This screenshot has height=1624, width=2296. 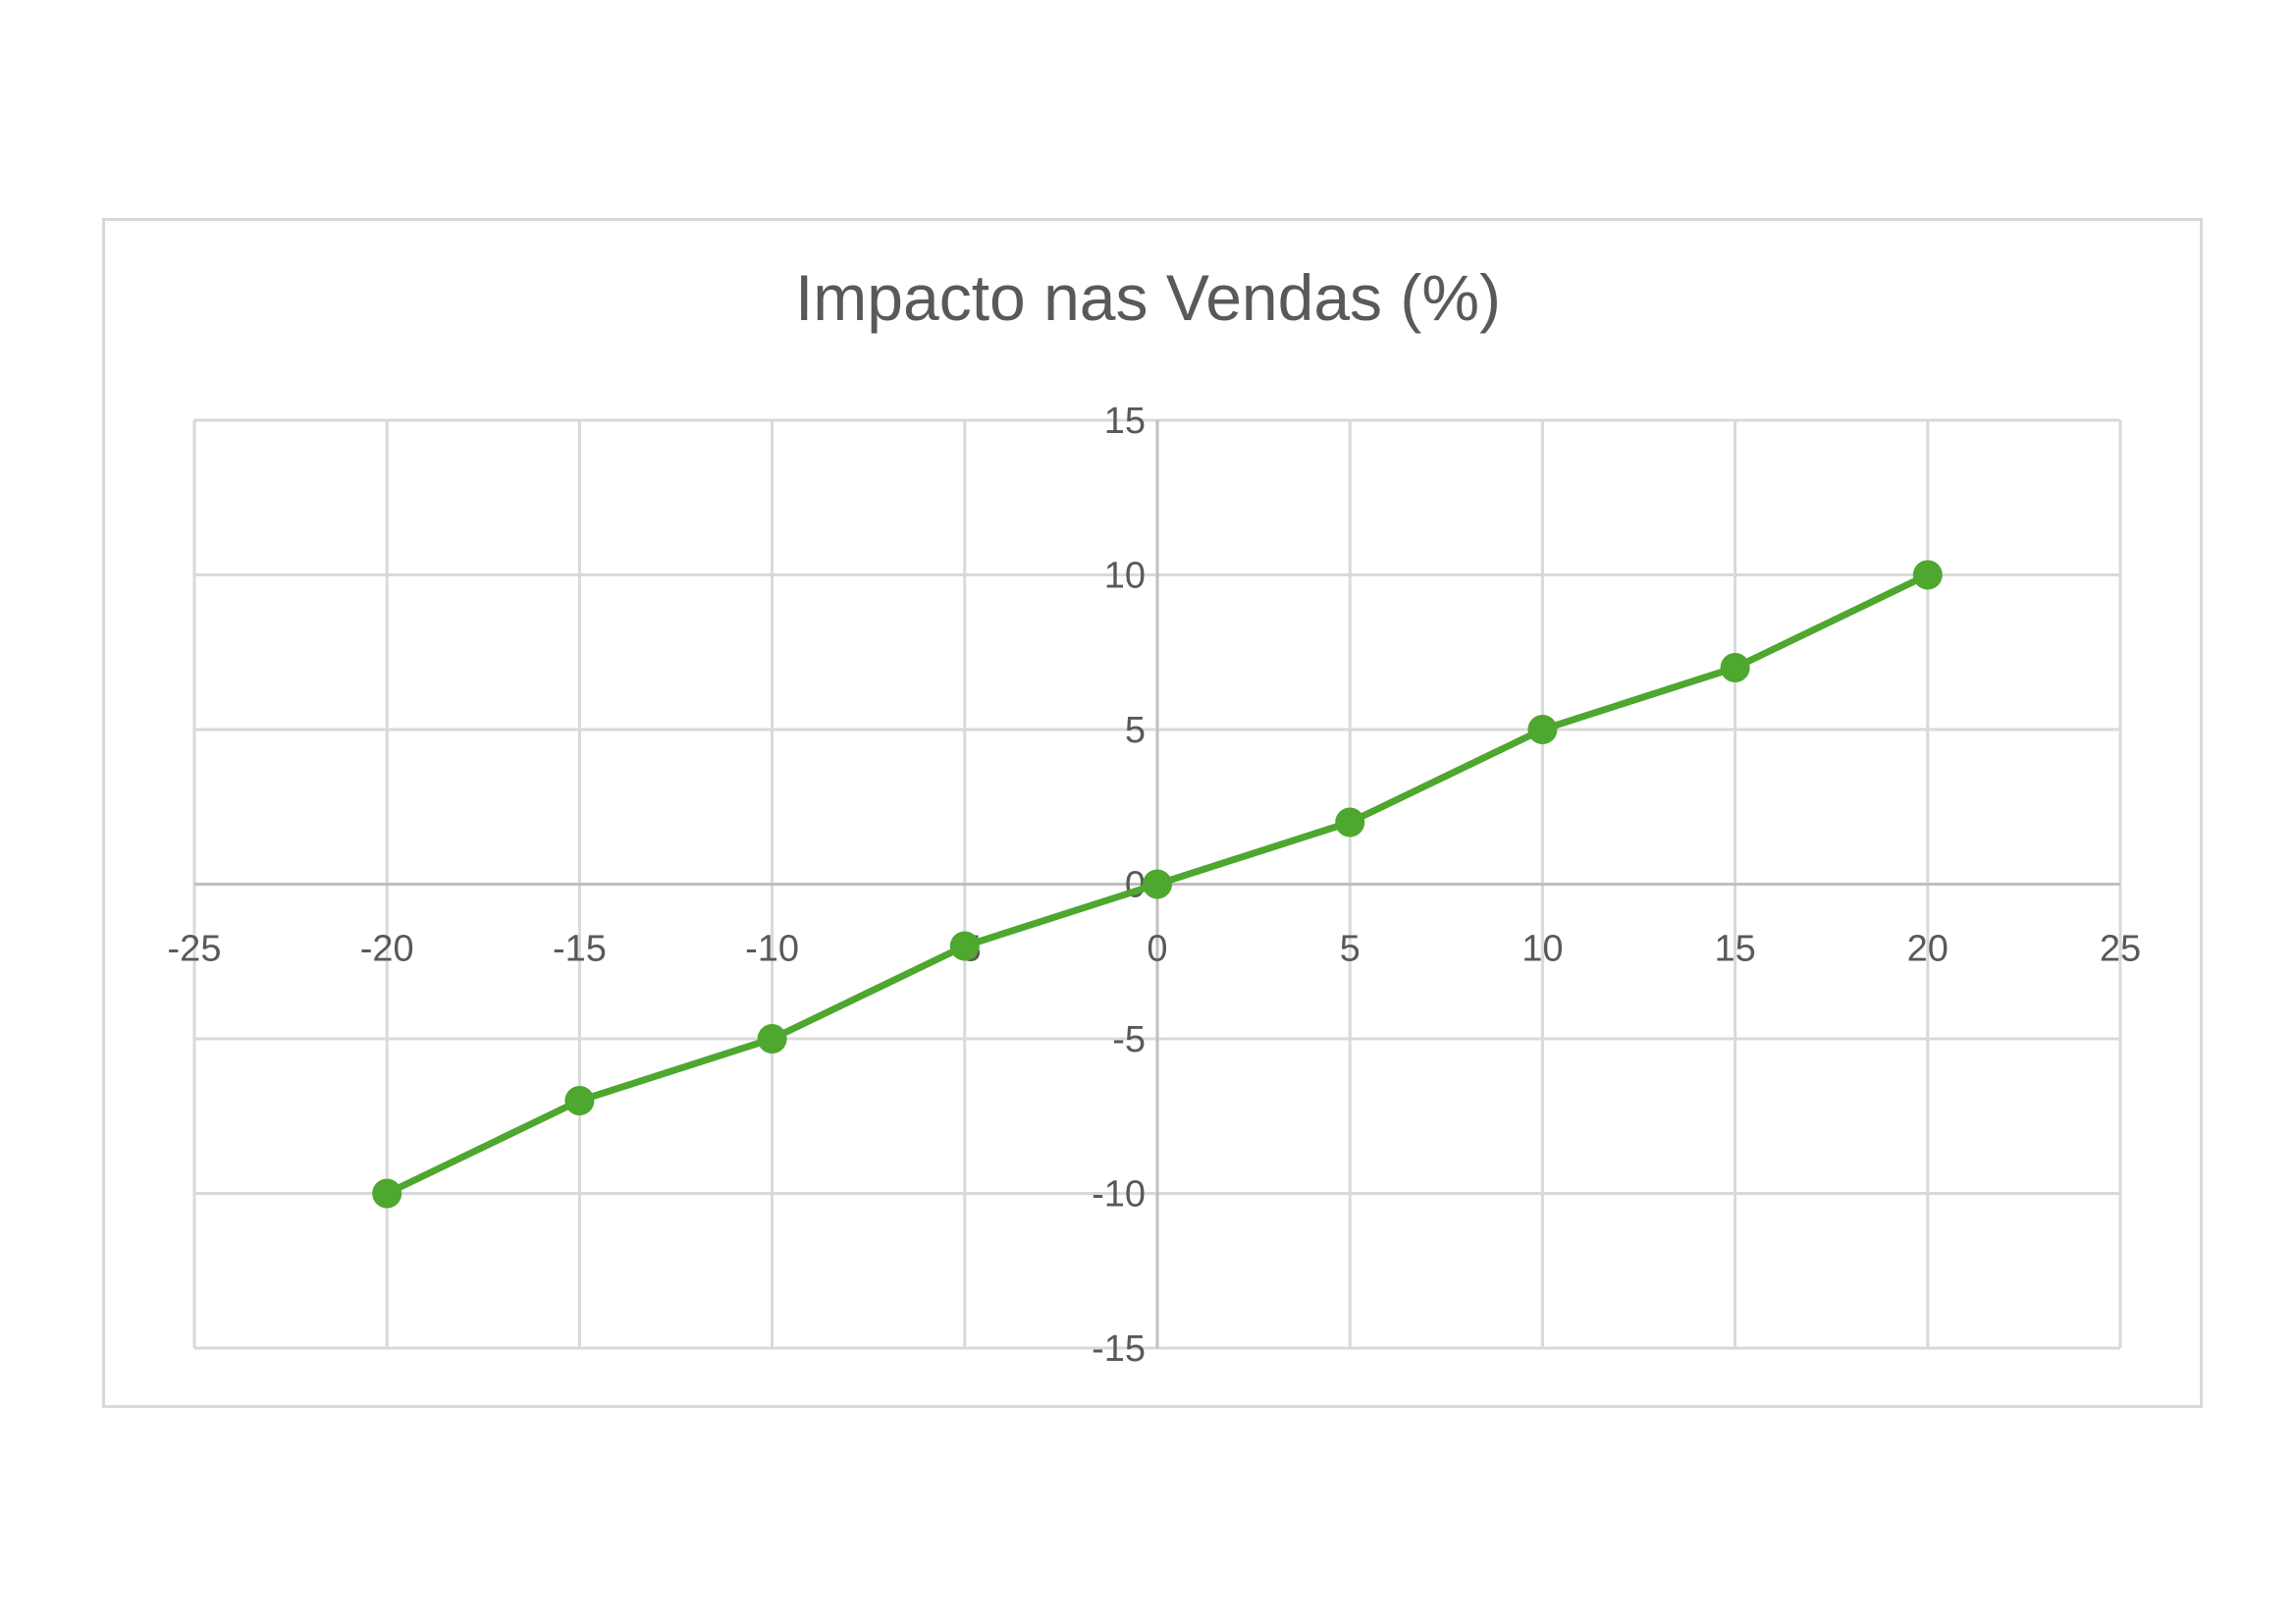 What do you see at coordinates (1129, 1039) in the screenshot?
I see `y-tick-label: -5` at bounding box center [1129, 1039].